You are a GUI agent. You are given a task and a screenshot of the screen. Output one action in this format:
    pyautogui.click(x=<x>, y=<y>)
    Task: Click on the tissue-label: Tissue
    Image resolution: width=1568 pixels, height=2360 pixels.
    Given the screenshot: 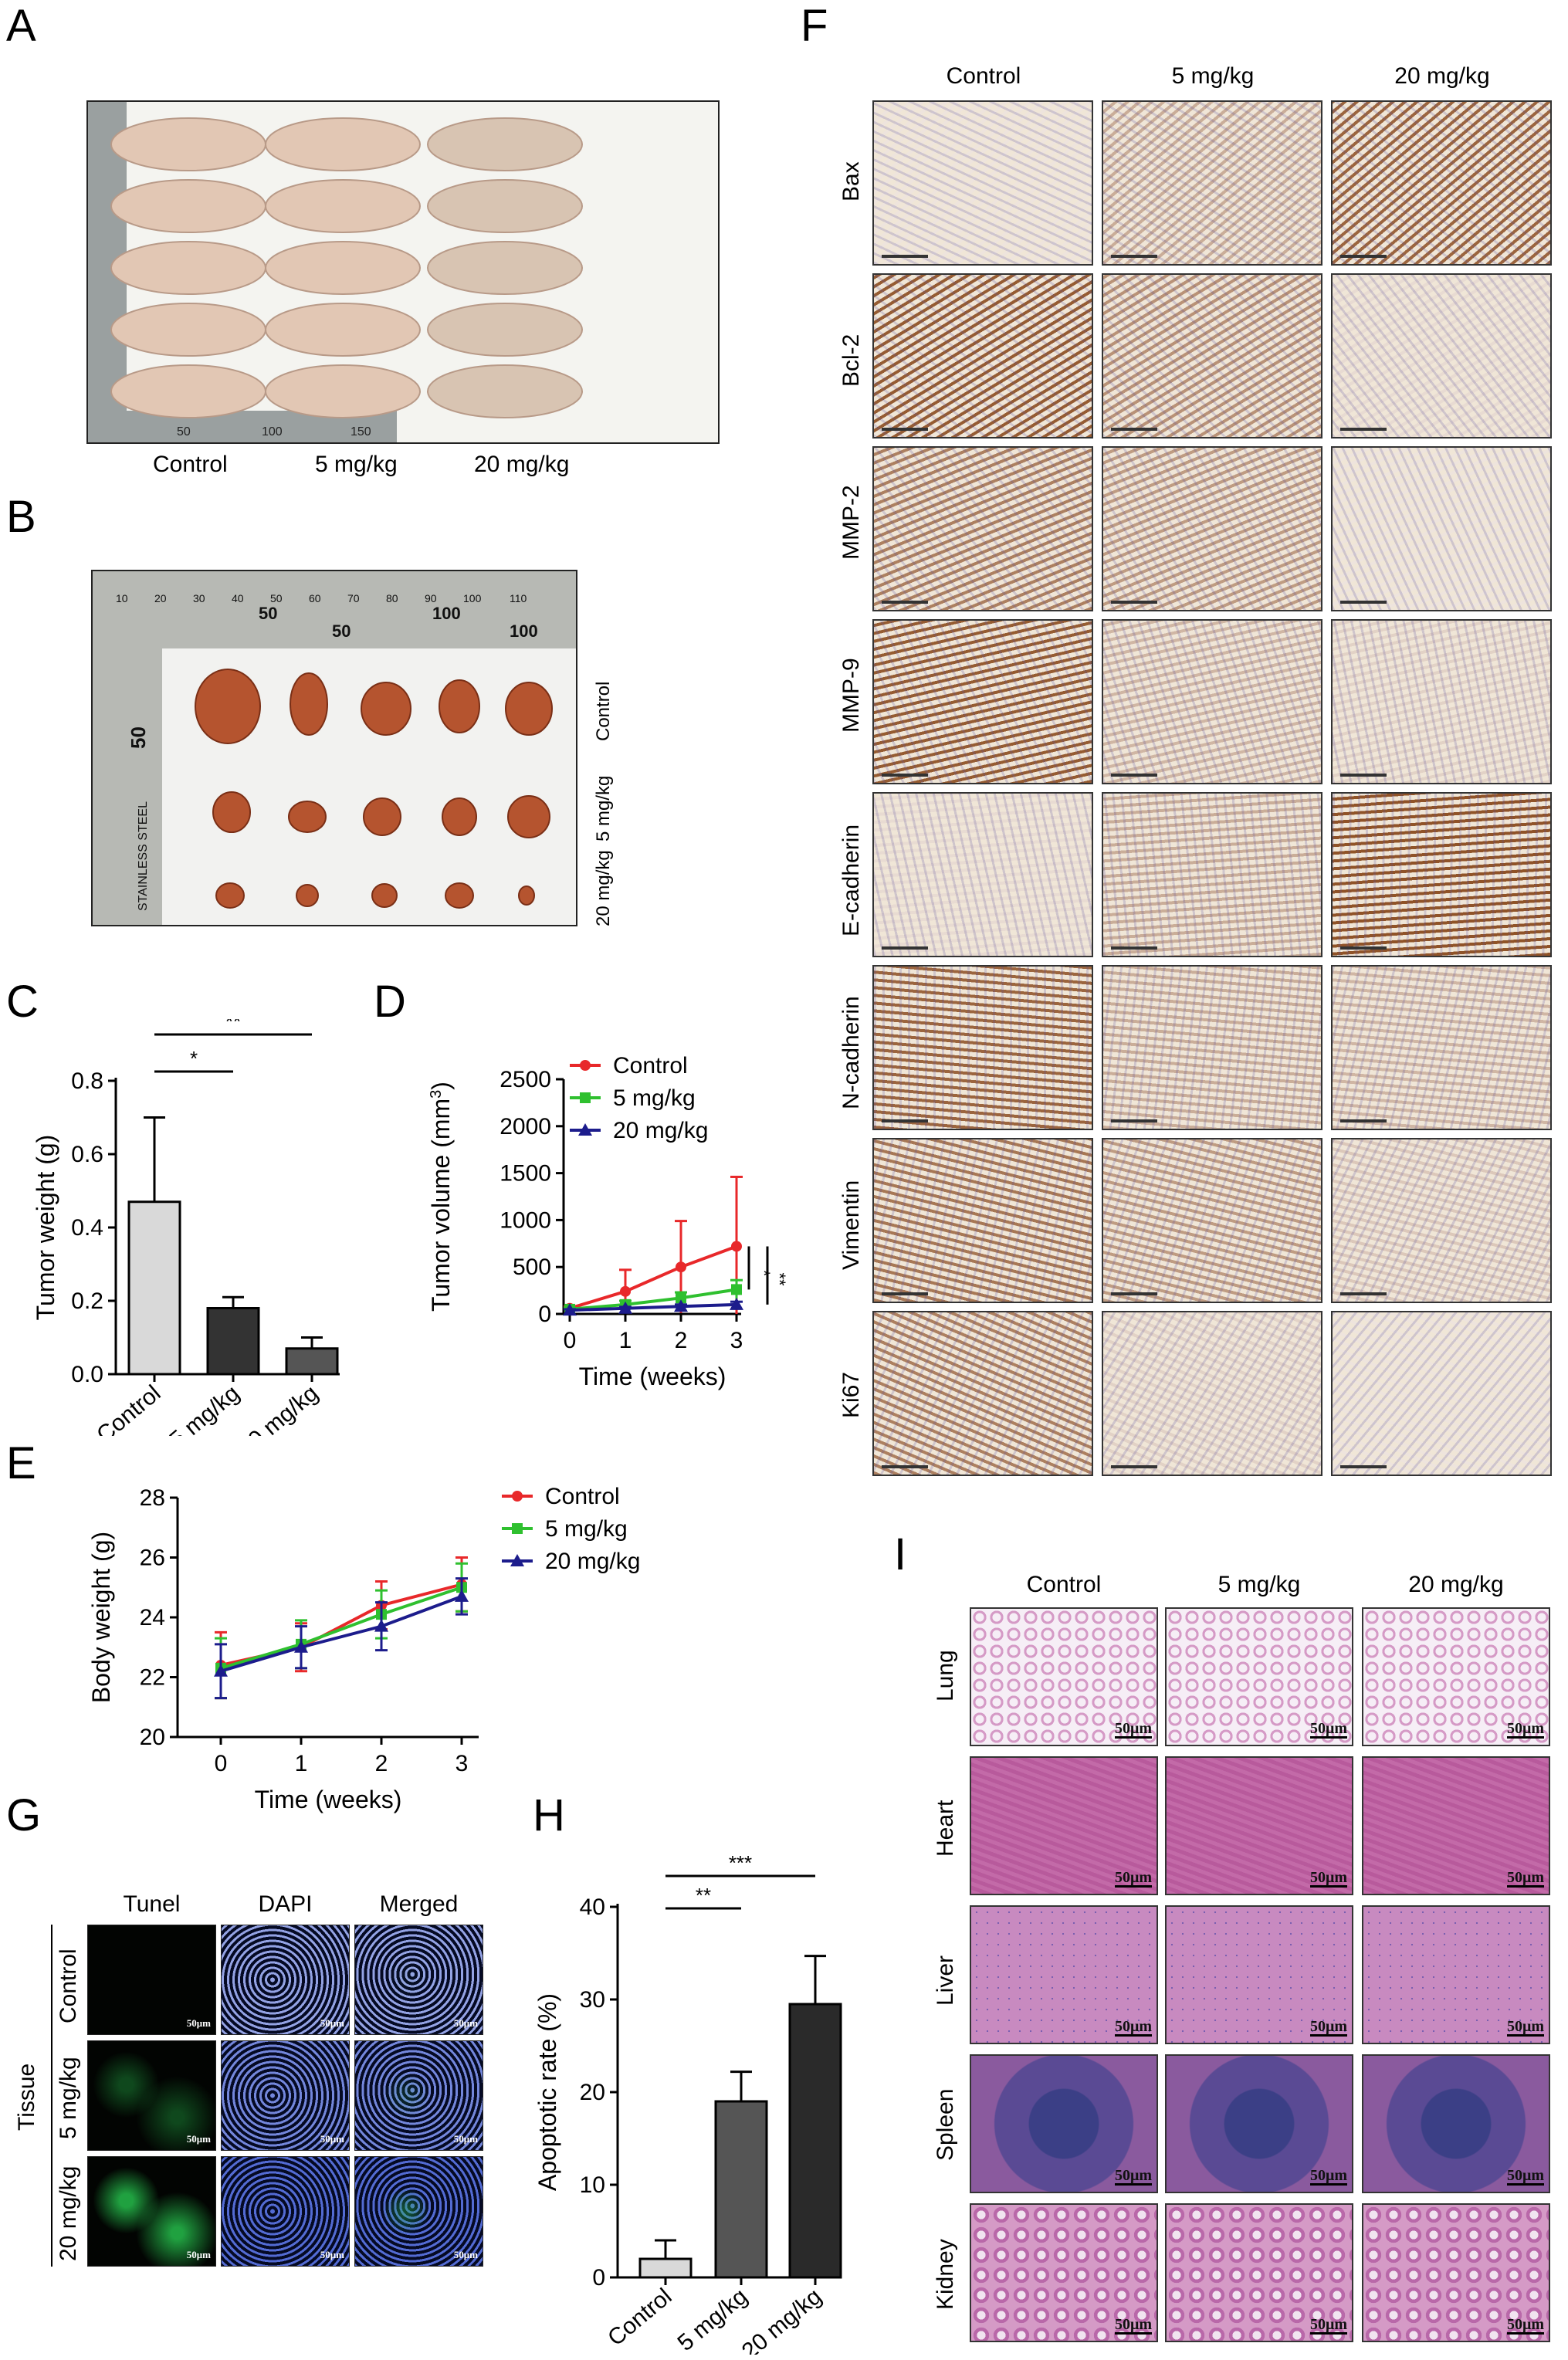 What is the action you would take?
    pyautogui.click(x=26, y=2097)
    